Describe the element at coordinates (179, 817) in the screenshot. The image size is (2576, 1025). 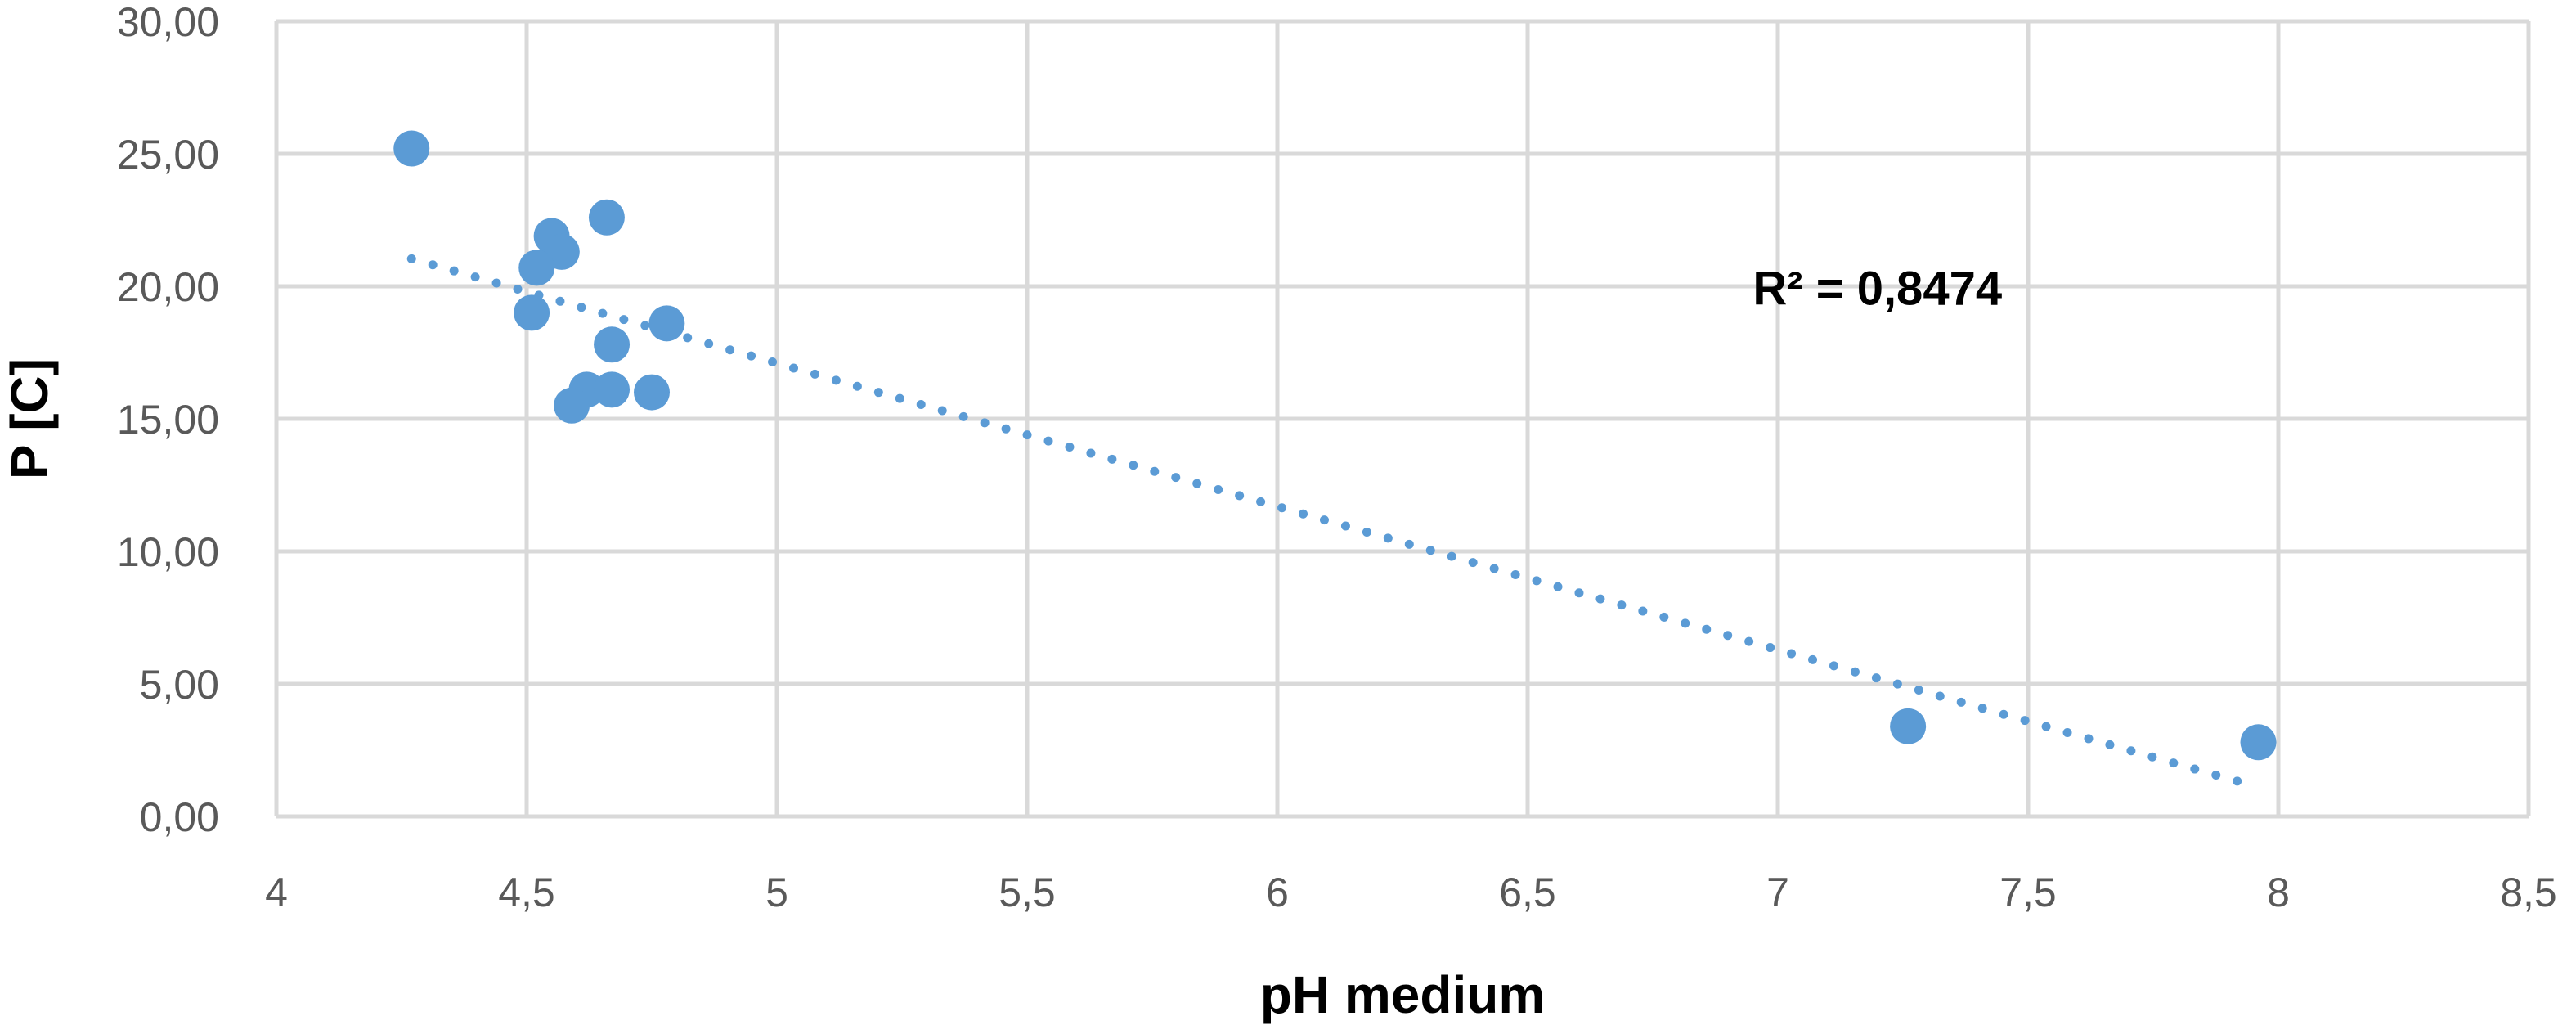
I see `y-tick-label: 0,00` at that location.